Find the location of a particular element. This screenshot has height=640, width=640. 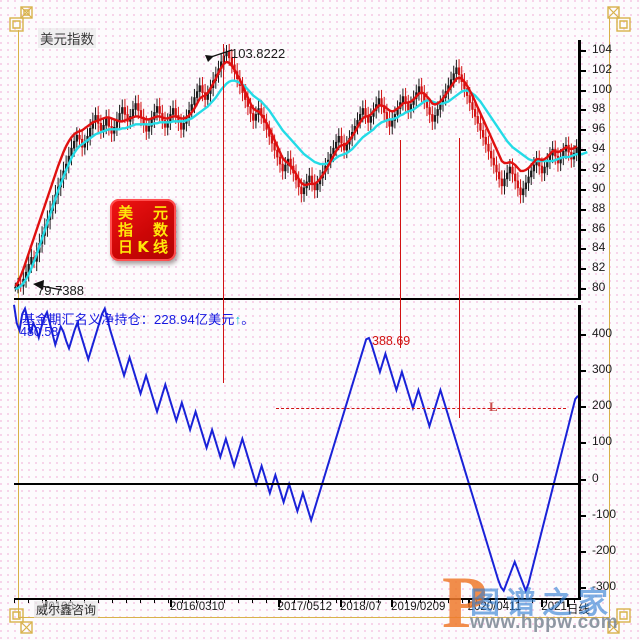

panel-separator is located at coordinates (297, 299).